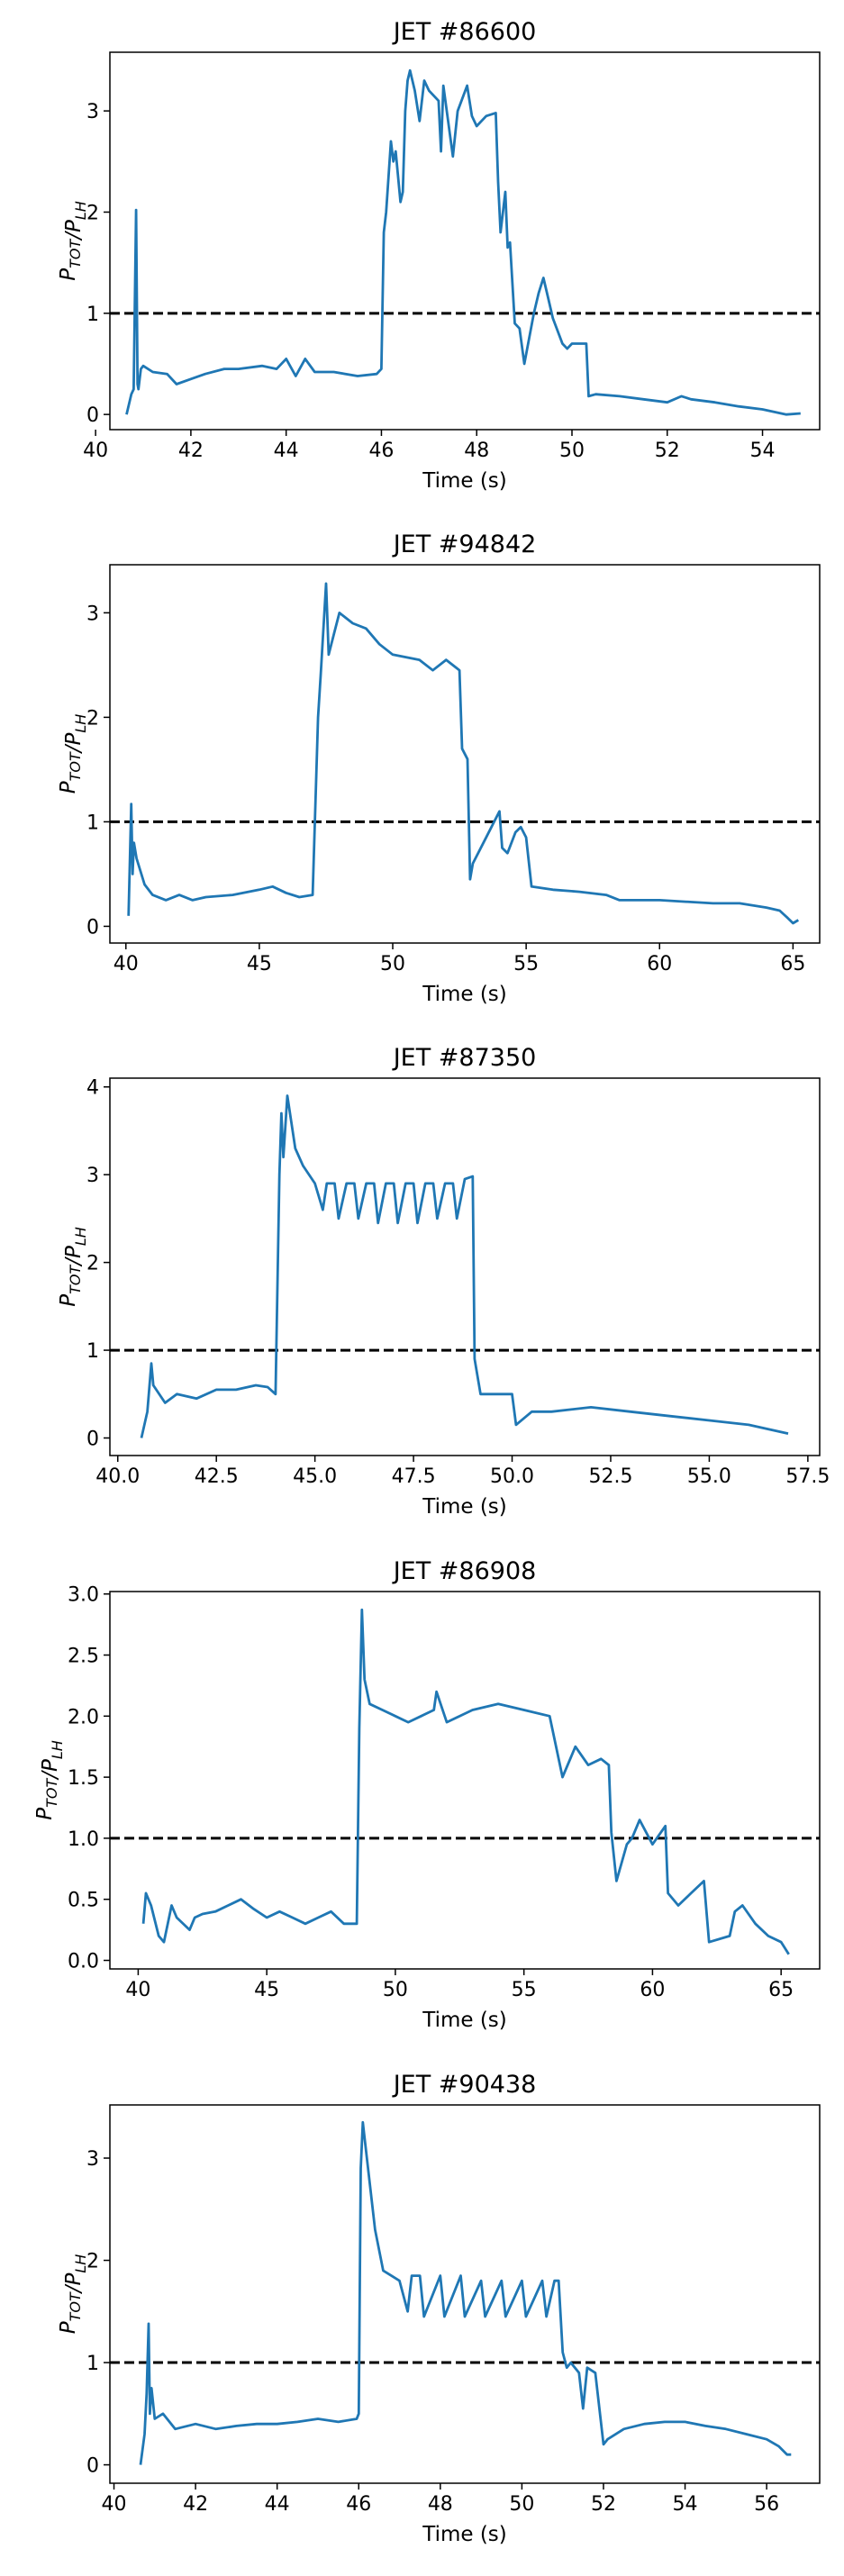  What do you see at coordinates (83, 1657) in the screenshot?
I see `y-tick-label: 2.5` at bounding box center [83, 1657].